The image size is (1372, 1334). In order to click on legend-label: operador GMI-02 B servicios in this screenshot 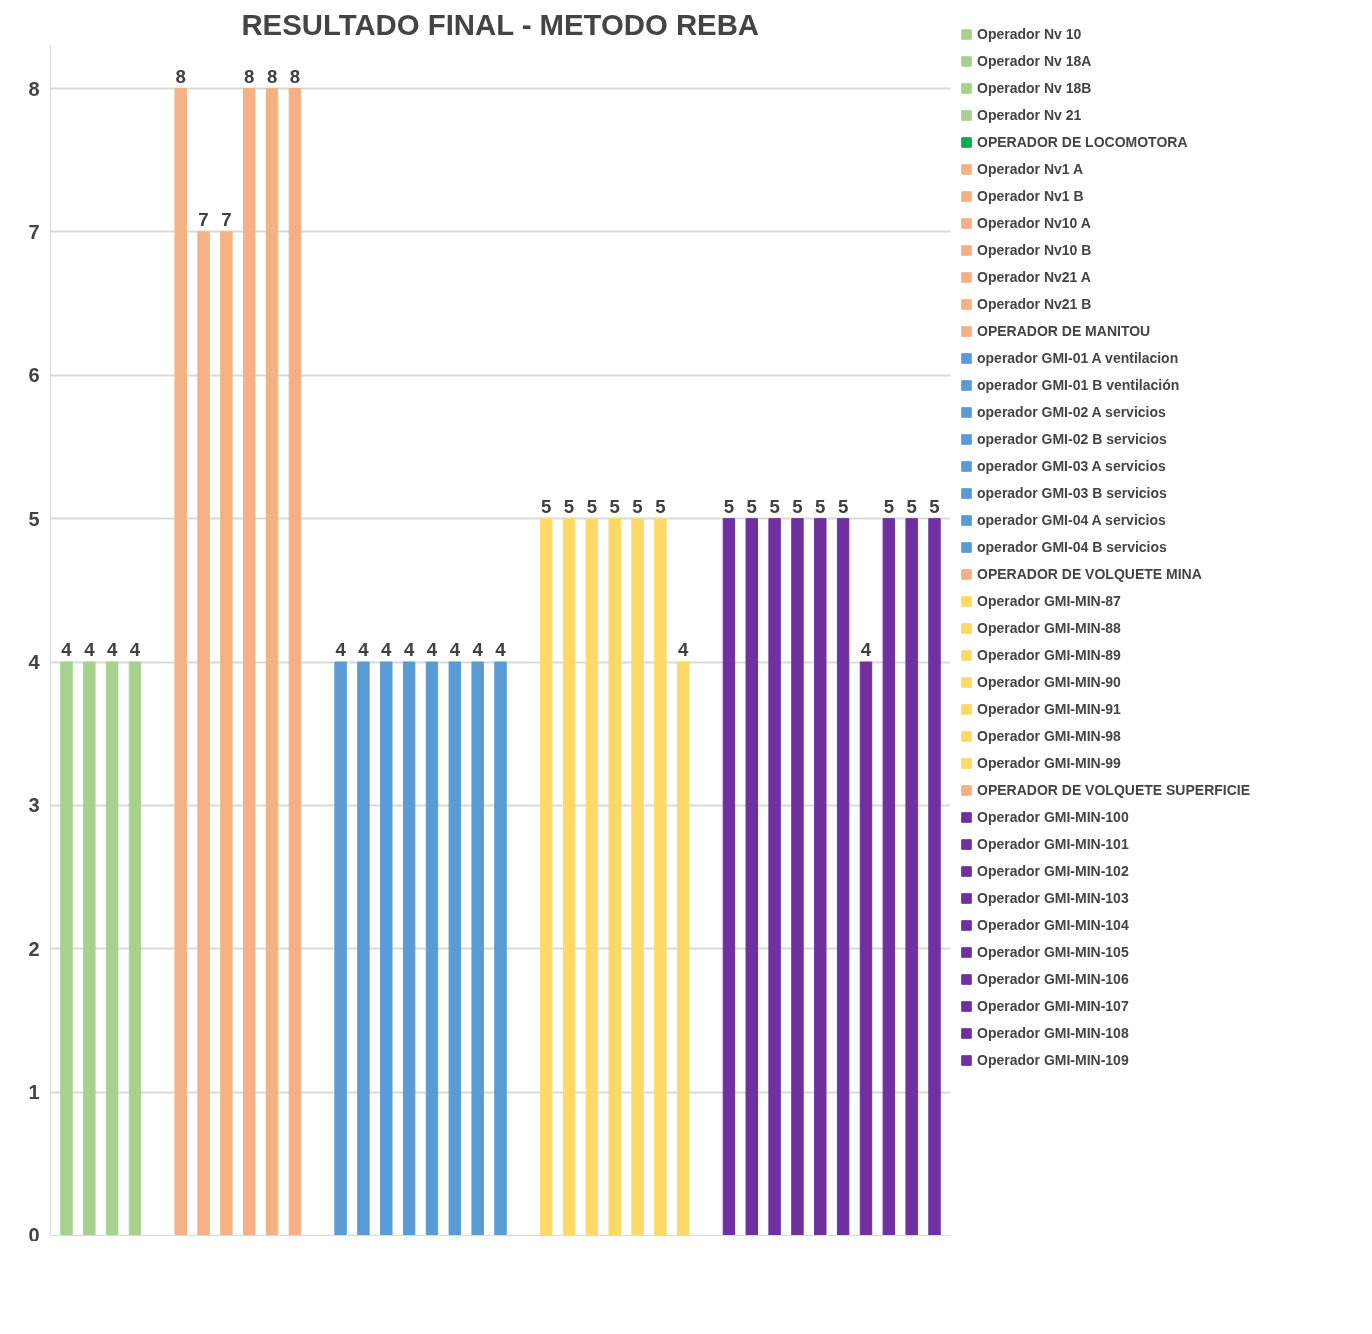, I will do `click(1072, 439)`.